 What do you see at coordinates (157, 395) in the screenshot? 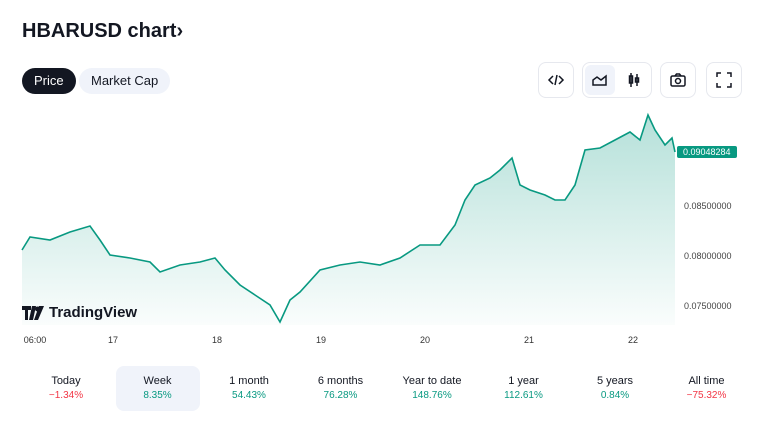
I see `period-change: 8.35%` at bounding box center [157, 395].